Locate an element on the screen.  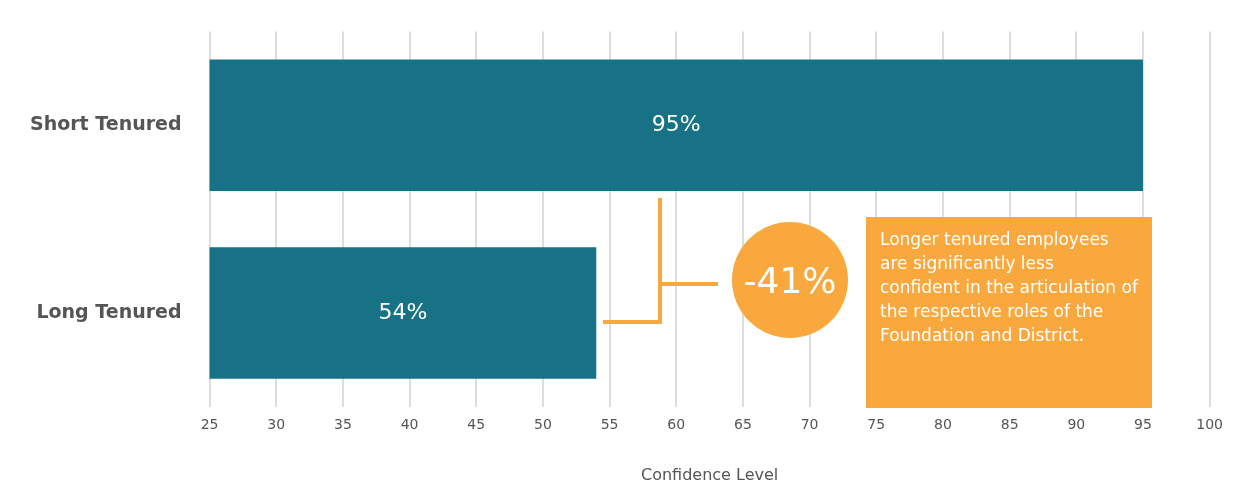
x-tick-label: 65 is located at coordinates (743, 424).